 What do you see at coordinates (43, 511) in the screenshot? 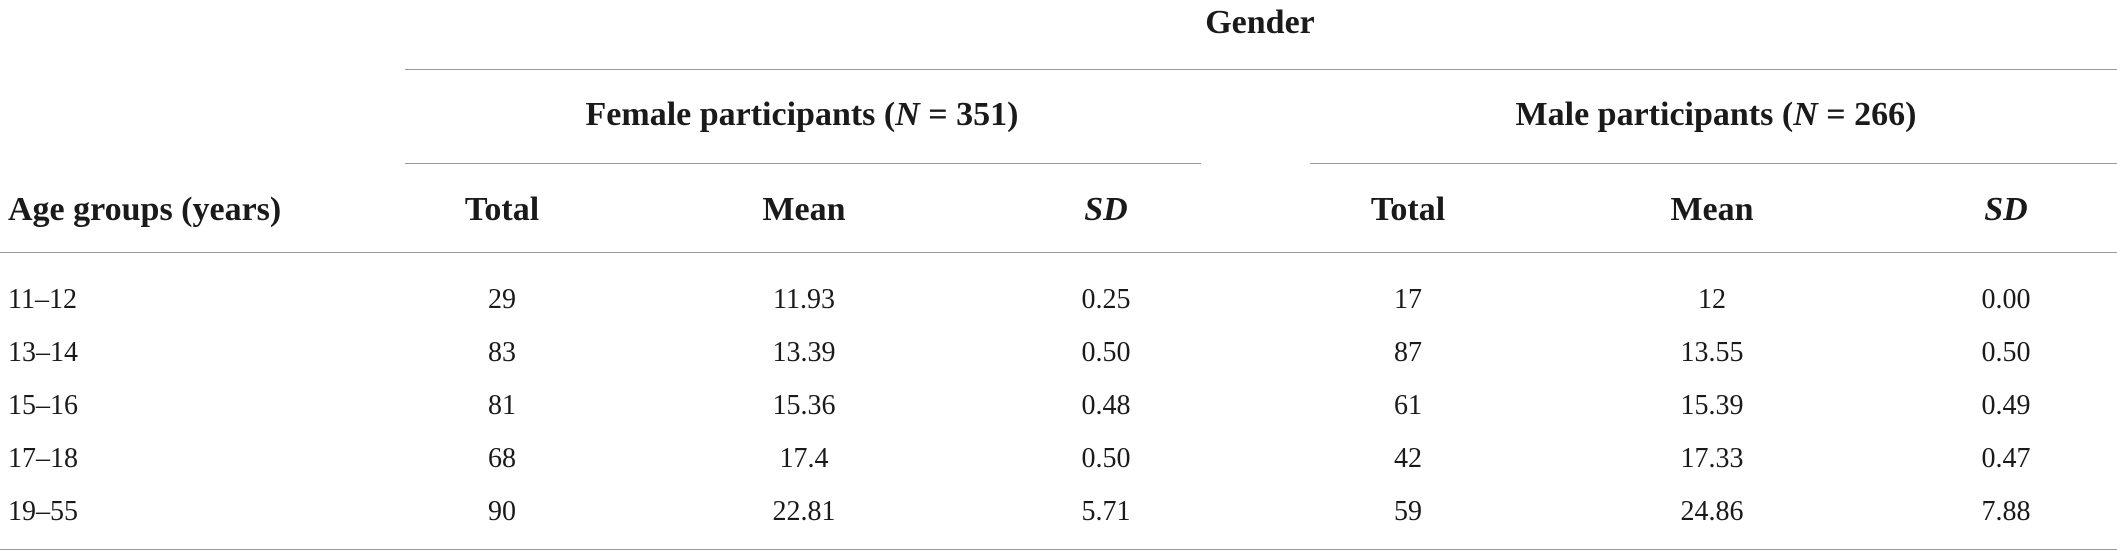
I see `age-cell: 19–55` at bounding box center [43, 511].